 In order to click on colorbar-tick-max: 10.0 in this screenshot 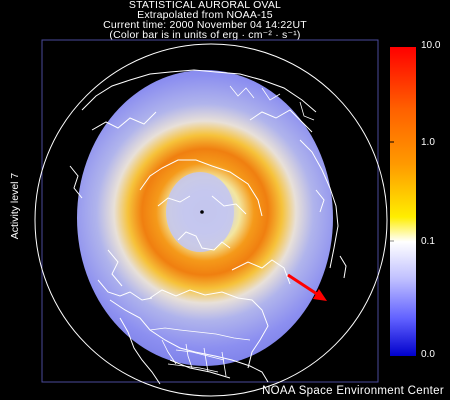, I will do `click(431, 45)`.